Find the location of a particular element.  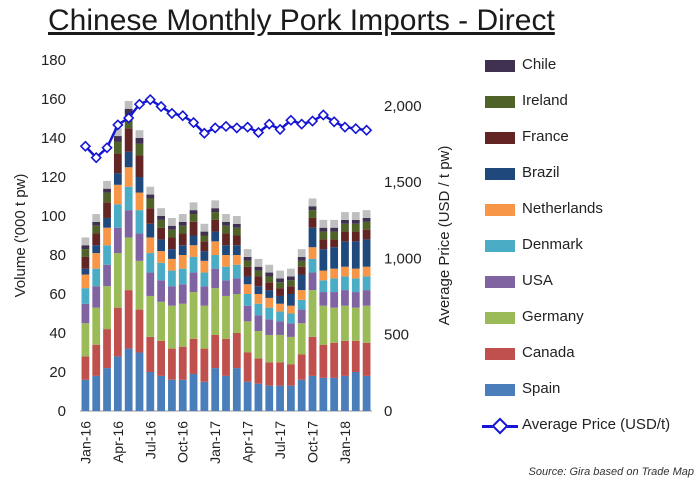

legend-label: Chile is located at coordinates (539, 64).